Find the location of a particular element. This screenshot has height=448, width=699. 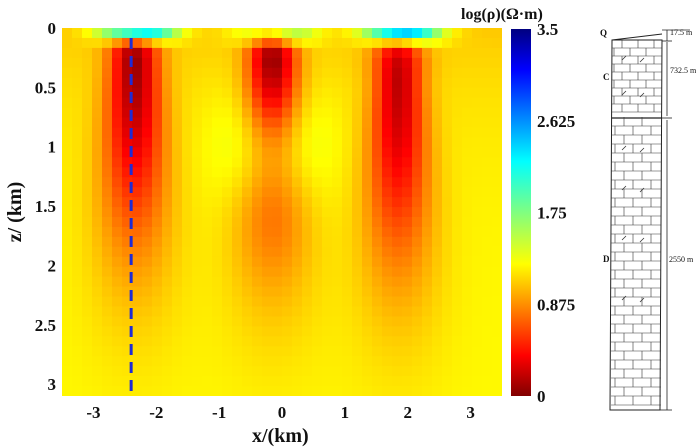

column-lithology-pattern is located at coordinates (636, 223).